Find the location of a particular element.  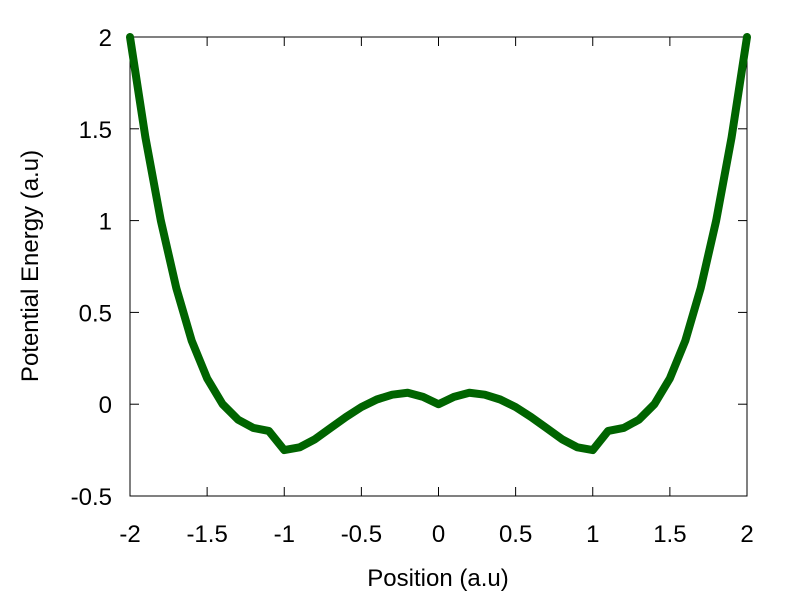

x-axis-title: Position (a.u) is located at coordinates (437, 578).